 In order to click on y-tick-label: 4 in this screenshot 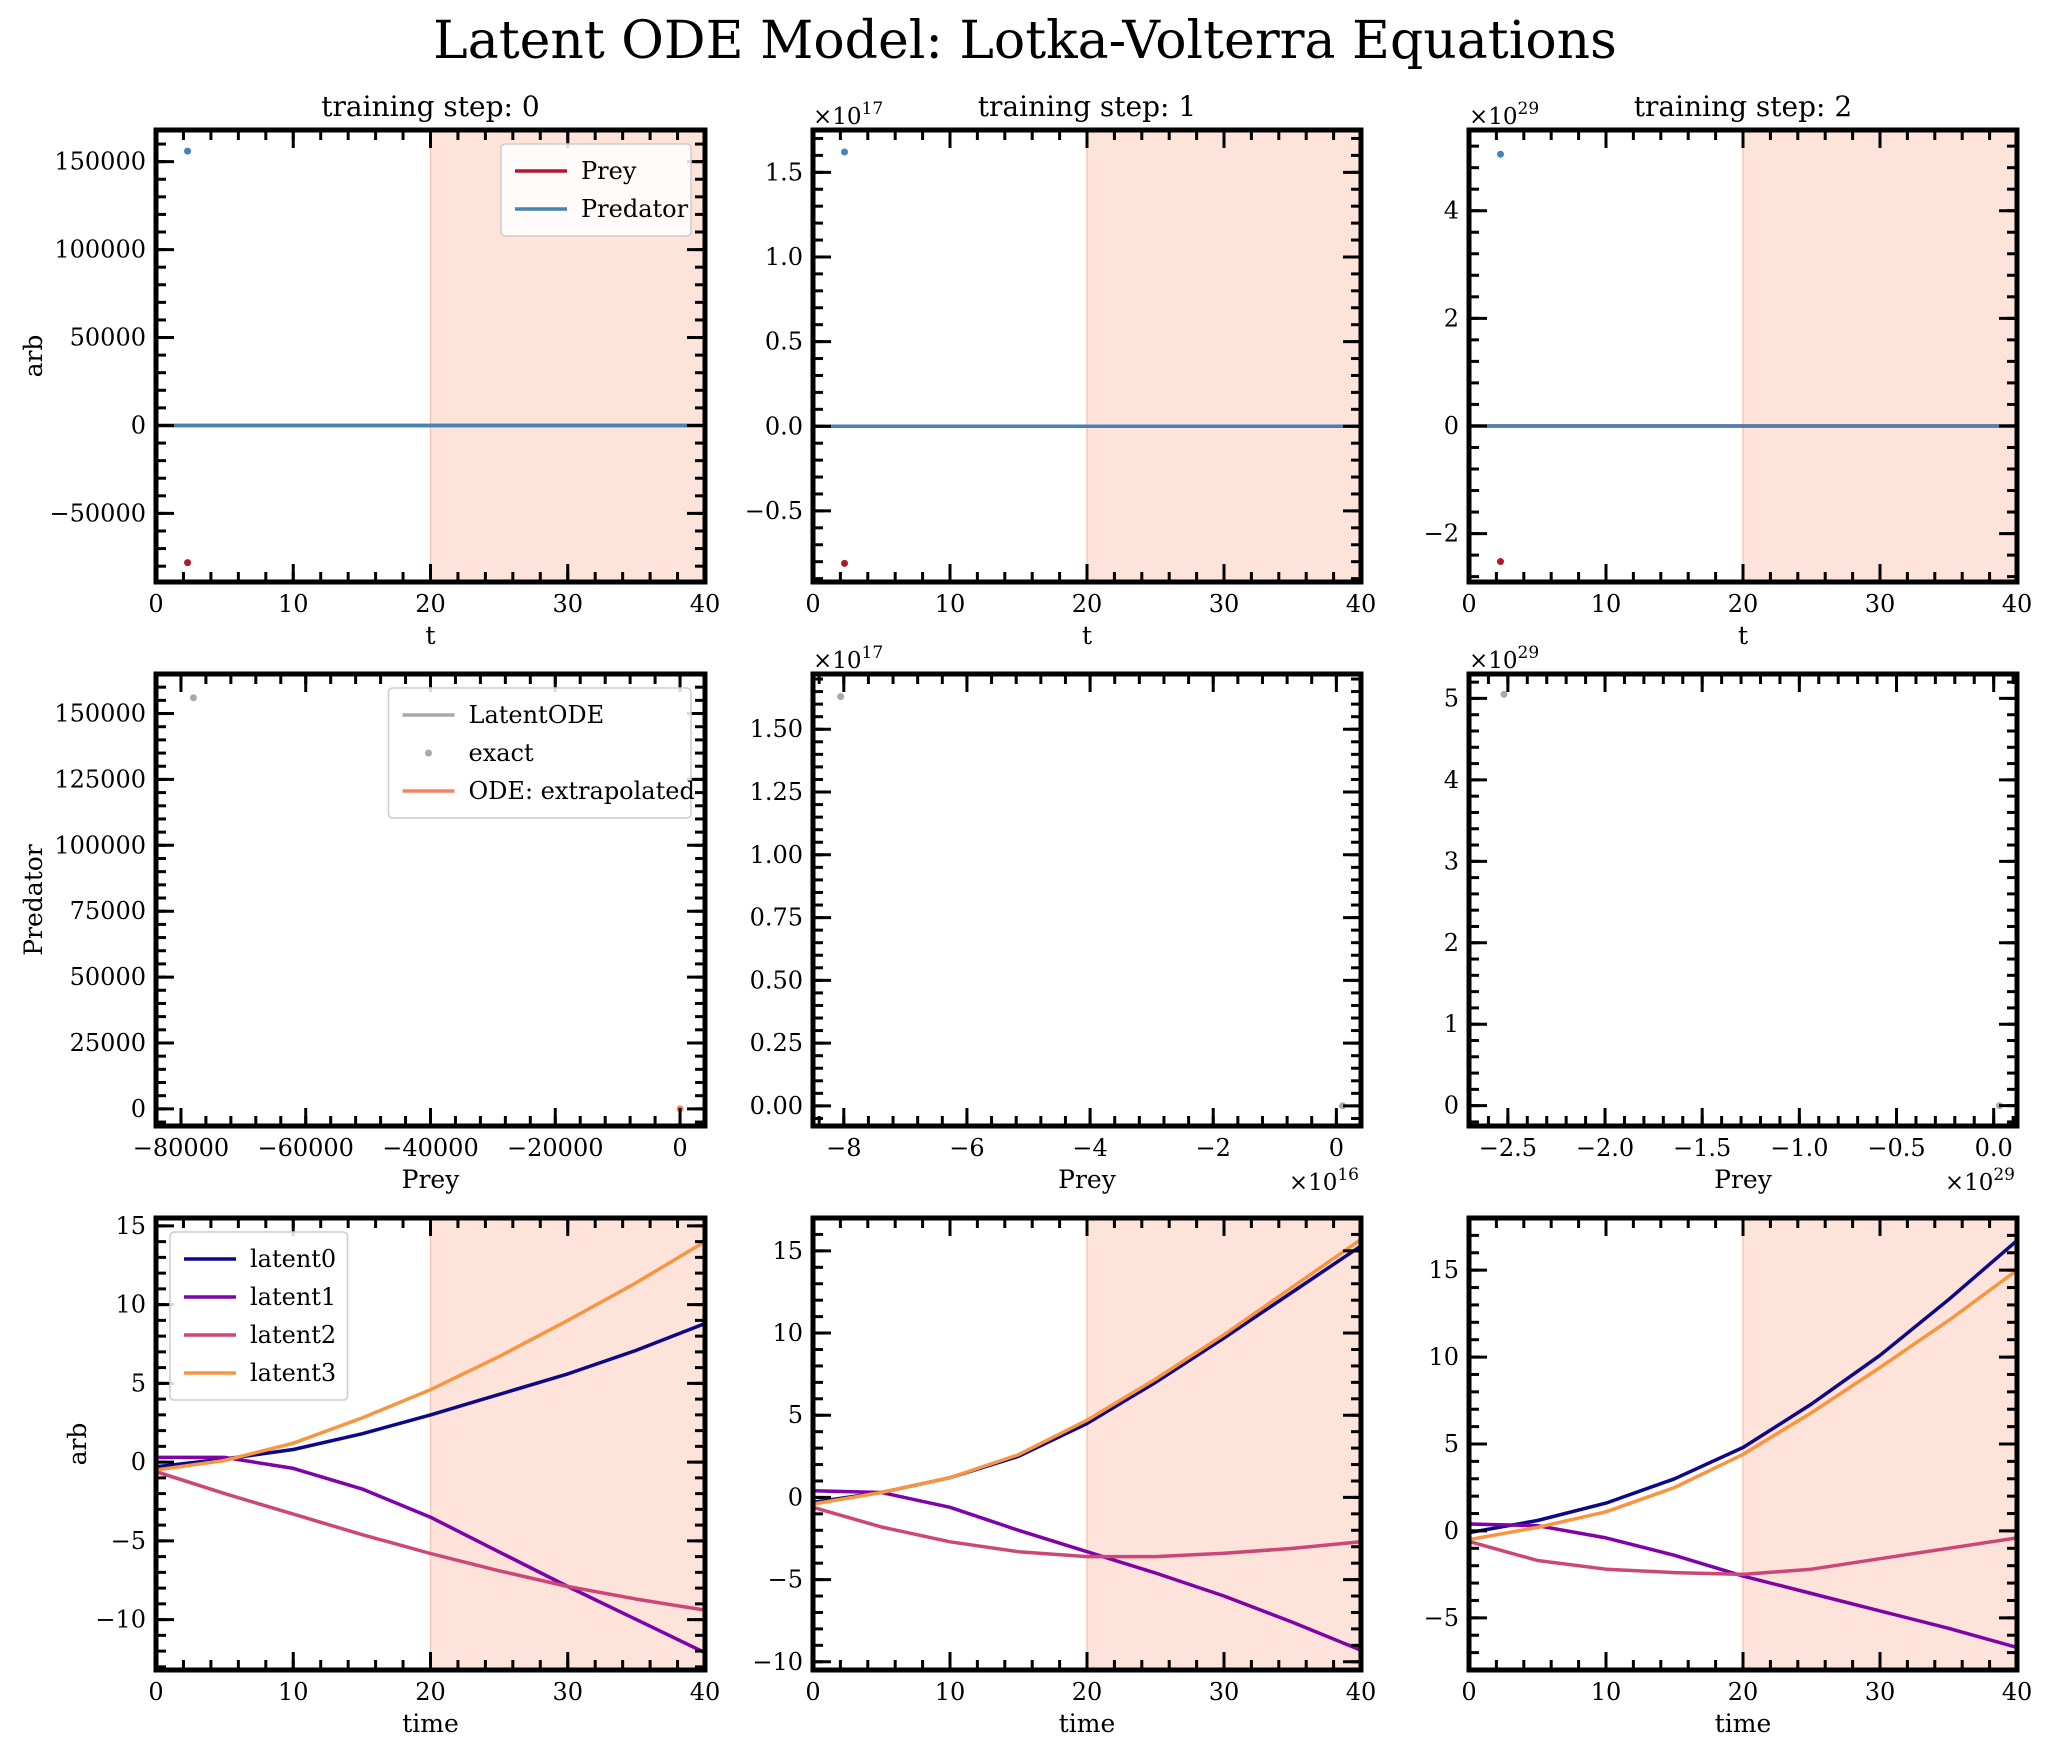, I will do `click(1451, 211)`.